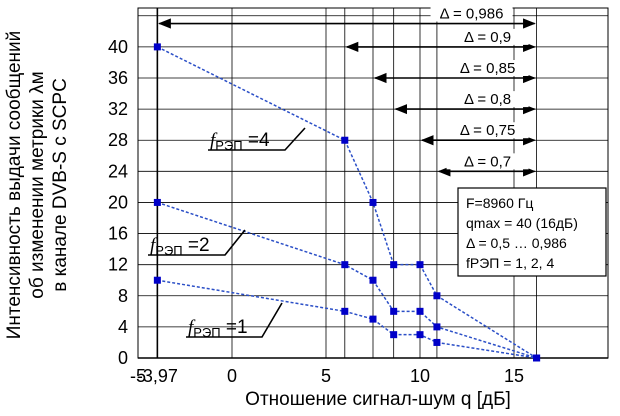  What do you see at coordinates (118, 202) in the screenshot?
I see `y-tick-label: 20` at bounding box center [118, 202].